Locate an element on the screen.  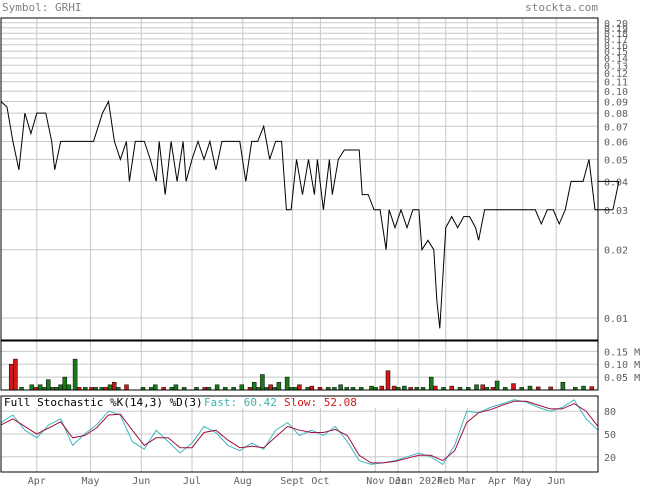
price-tick-label: 0.04 is located at coordinates (616, 182).